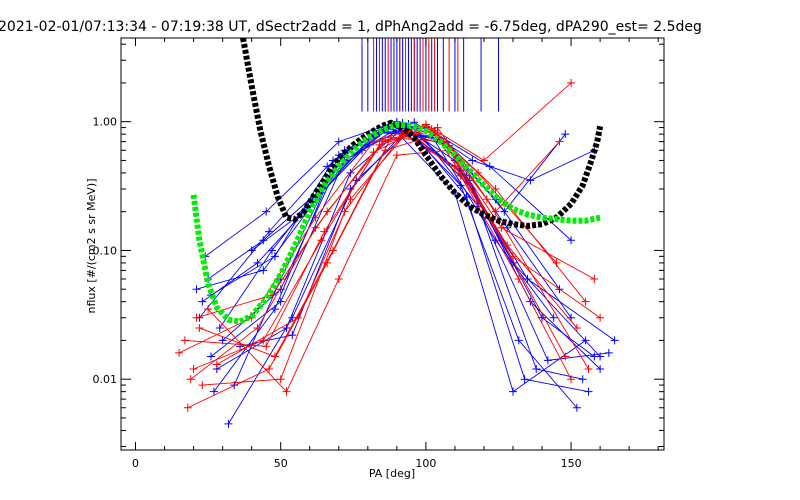 This screenshot has width=800, height=500. I want to click on y-tick-label: 0.10, so click(105, 250).